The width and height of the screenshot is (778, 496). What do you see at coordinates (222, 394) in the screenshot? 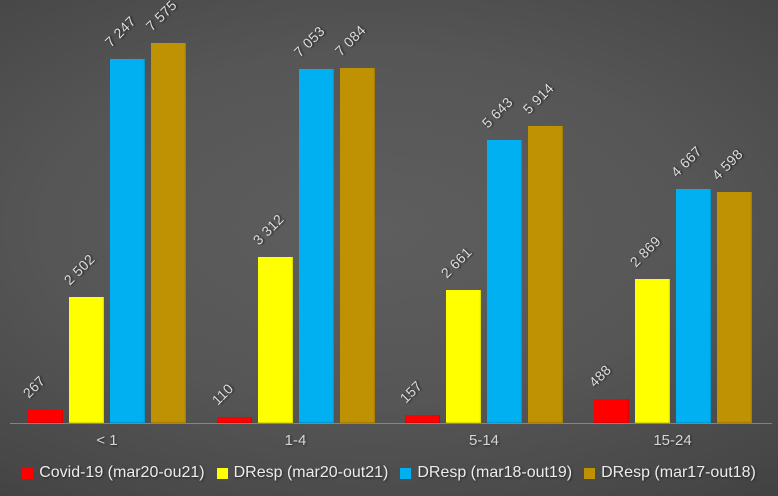
I see `bar-value-label: 110` at bounding box center [222, 394].